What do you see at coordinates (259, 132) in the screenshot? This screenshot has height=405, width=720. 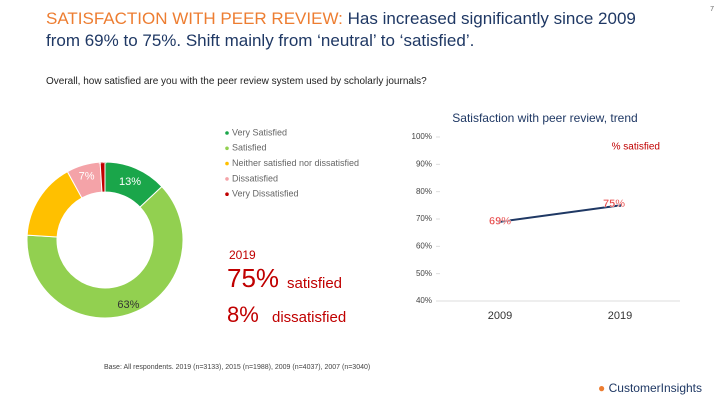 I see `legend-label: Very Satisfied` at bounding box center [259, 132].